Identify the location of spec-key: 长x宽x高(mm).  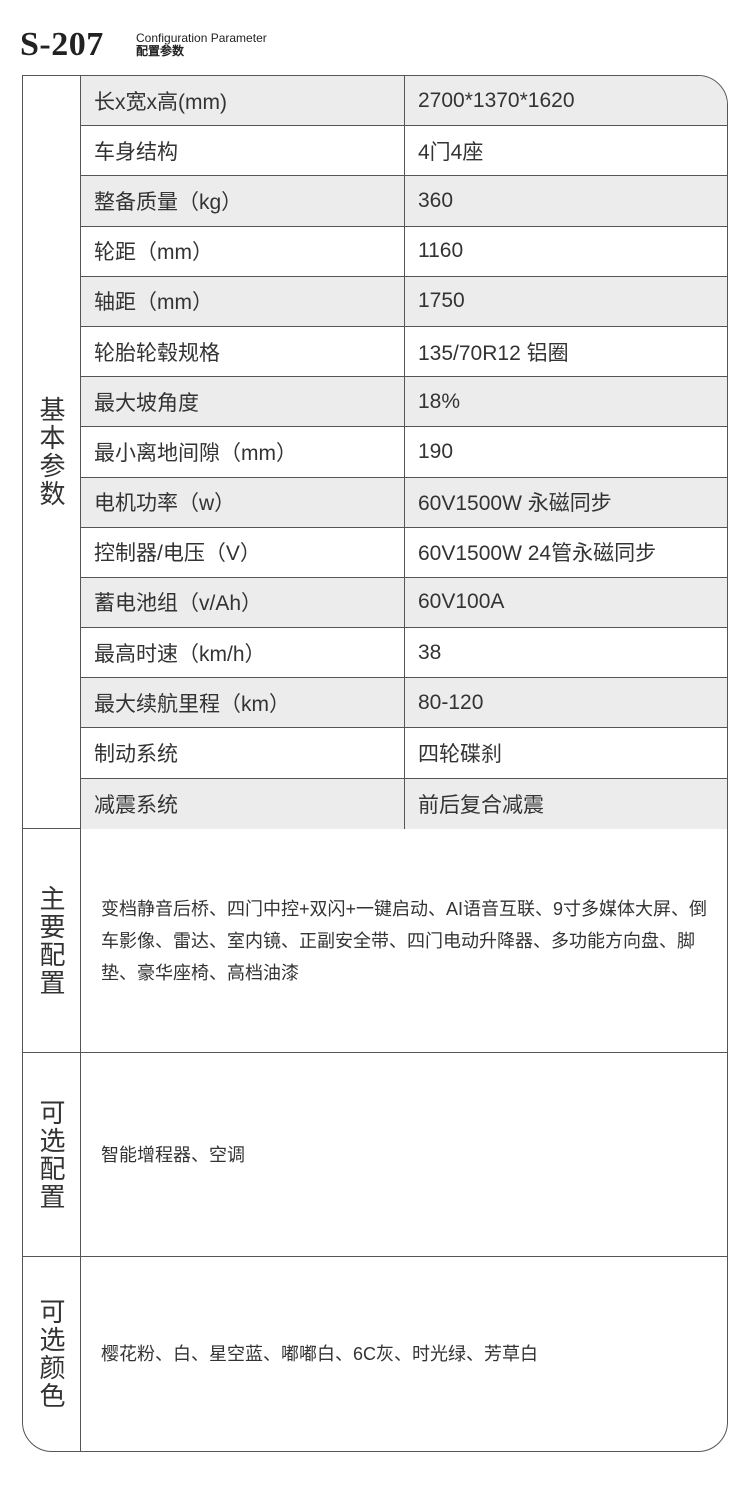
(243, 101).